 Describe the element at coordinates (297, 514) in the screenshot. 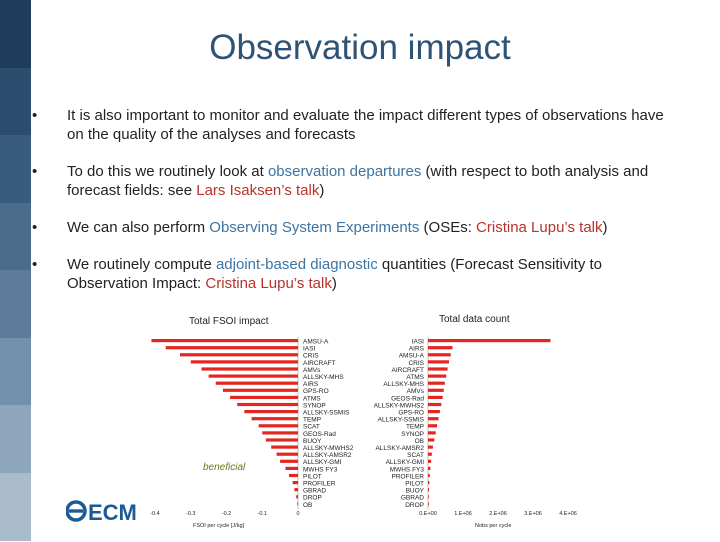

I see `x-tick-label: 0` at that location.